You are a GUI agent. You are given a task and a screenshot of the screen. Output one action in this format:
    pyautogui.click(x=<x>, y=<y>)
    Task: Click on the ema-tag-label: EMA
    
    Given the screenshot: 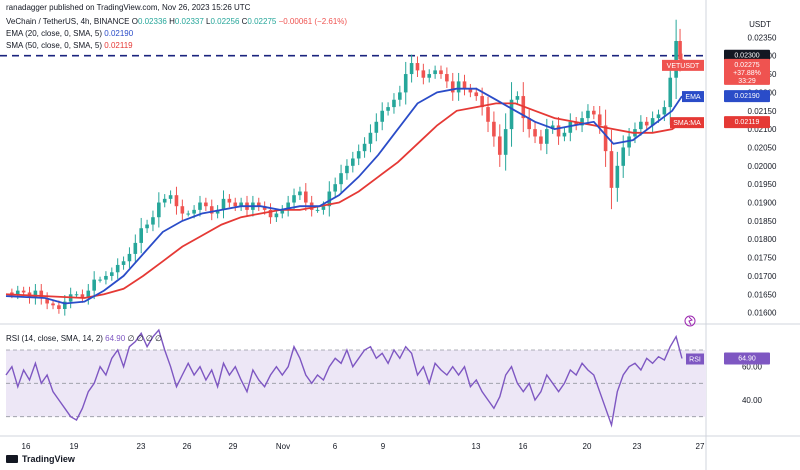 What is the action you would take?
    pyautogui.click(x=693, y=97)
    